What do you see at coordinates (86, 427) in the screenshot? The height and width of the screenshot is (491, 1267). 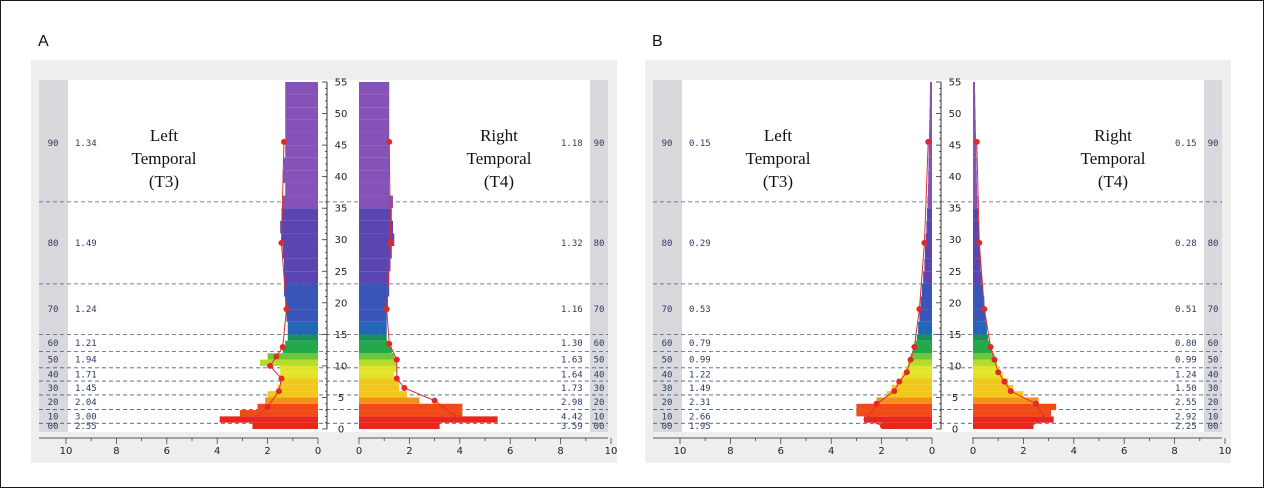 I see `band-value-left: 2.55` at bounding box center [86, 427].